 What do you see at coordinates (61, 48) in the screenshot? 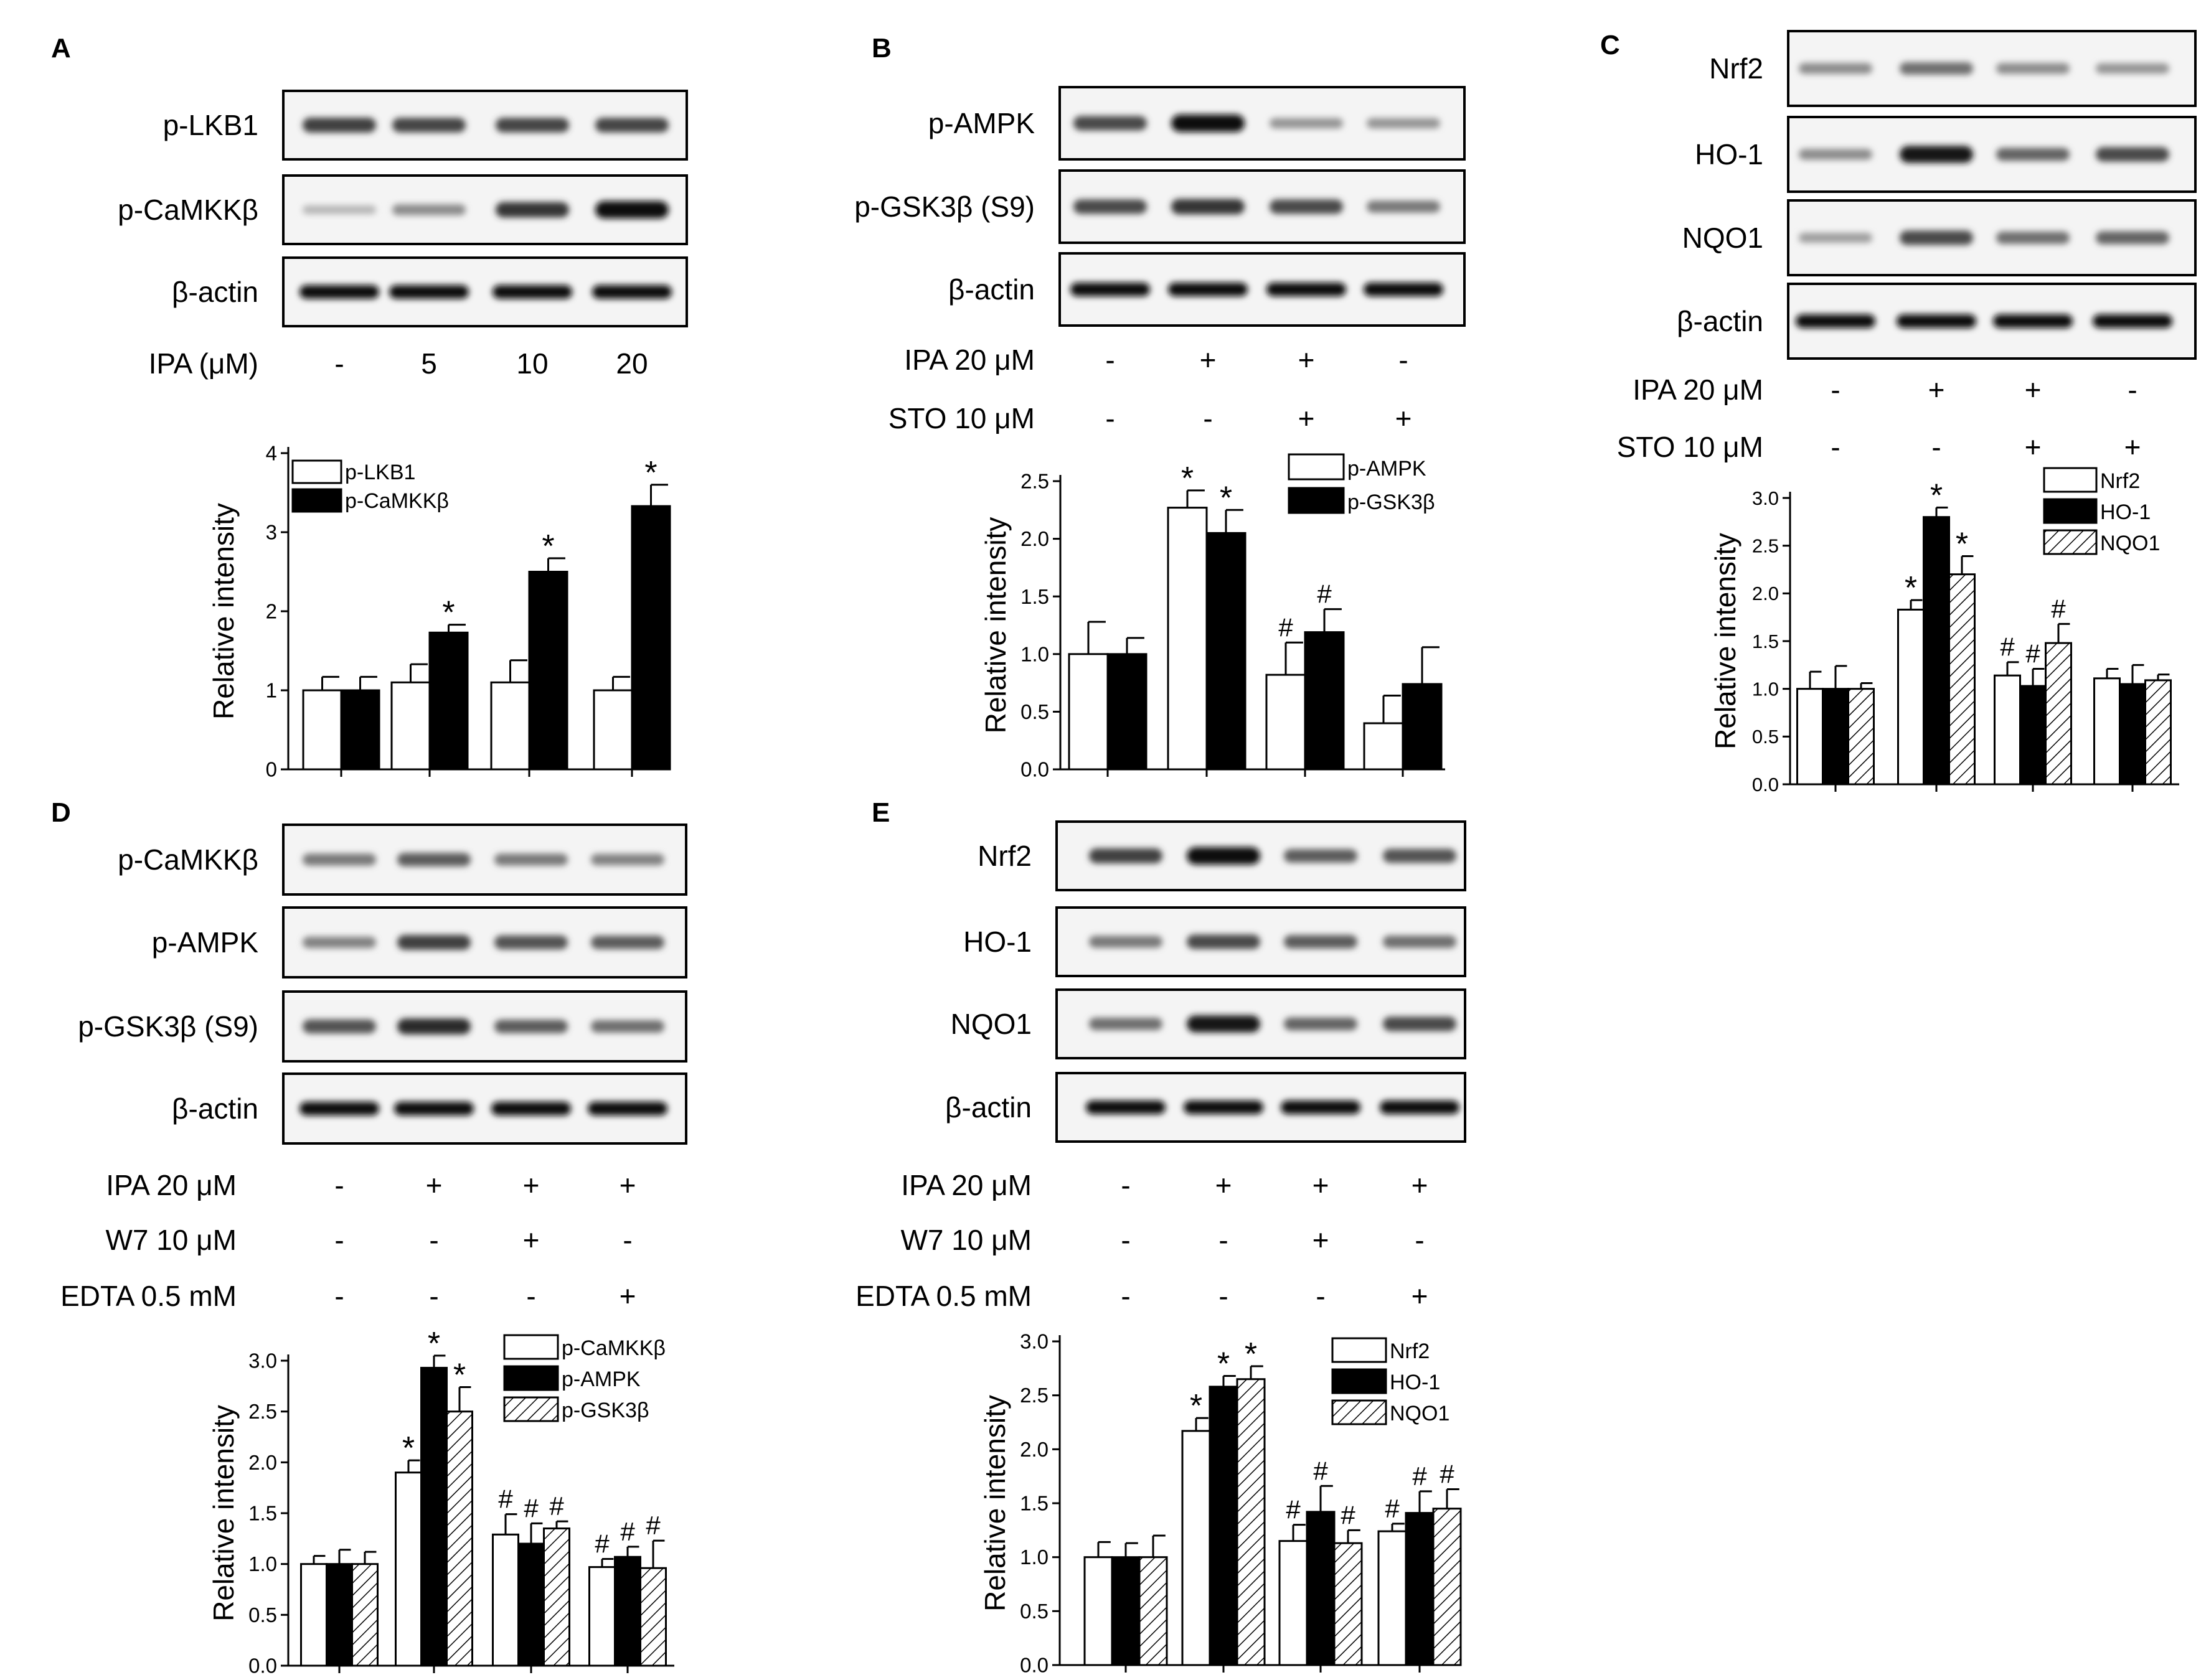
I see `panel-A-letter: A` at bounding box center [61, 48].